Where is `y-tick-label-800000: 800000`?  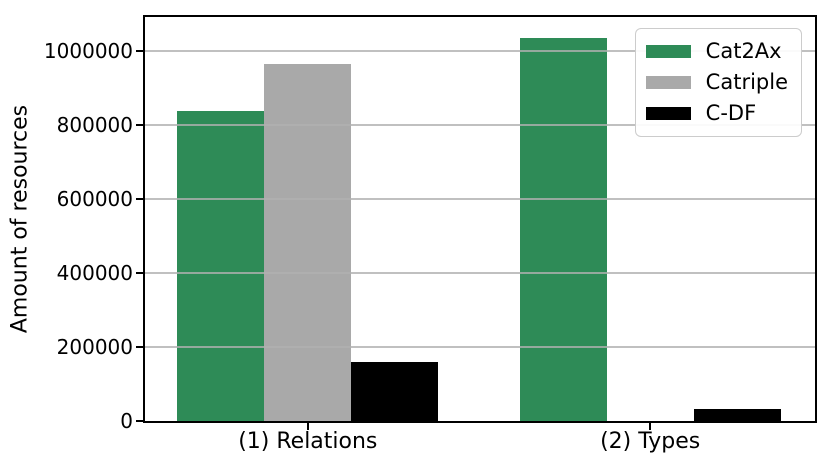 y-tick-label-800000: 800000 is located at coordinates (94, 124).